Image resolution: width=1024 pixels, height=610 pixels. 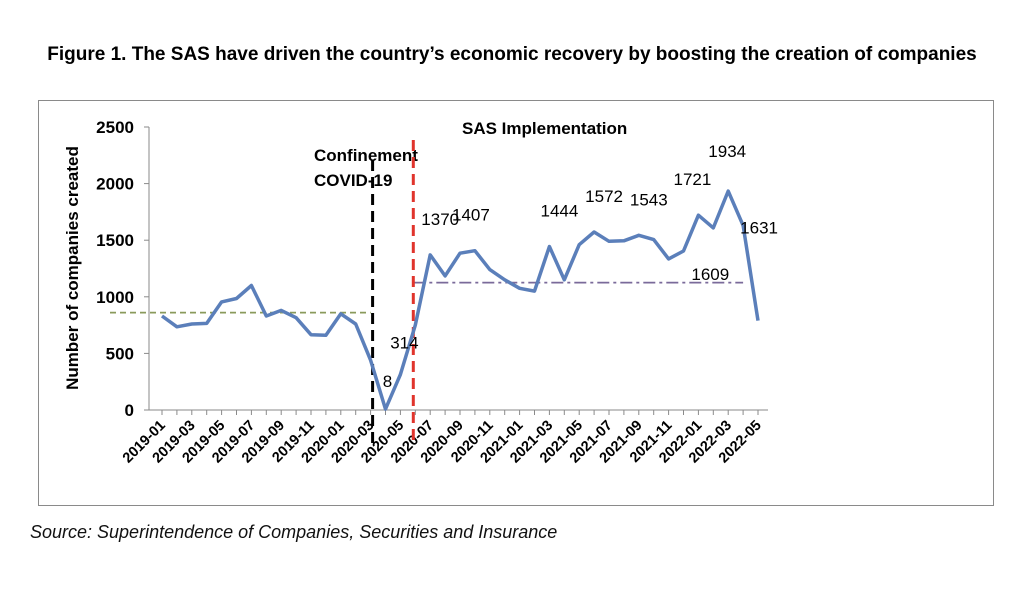 What do you see at coordinates (544, 128) in the screenshot?
I see `sas-annotation: SAS Implementation` at bounding box center [544, 128].